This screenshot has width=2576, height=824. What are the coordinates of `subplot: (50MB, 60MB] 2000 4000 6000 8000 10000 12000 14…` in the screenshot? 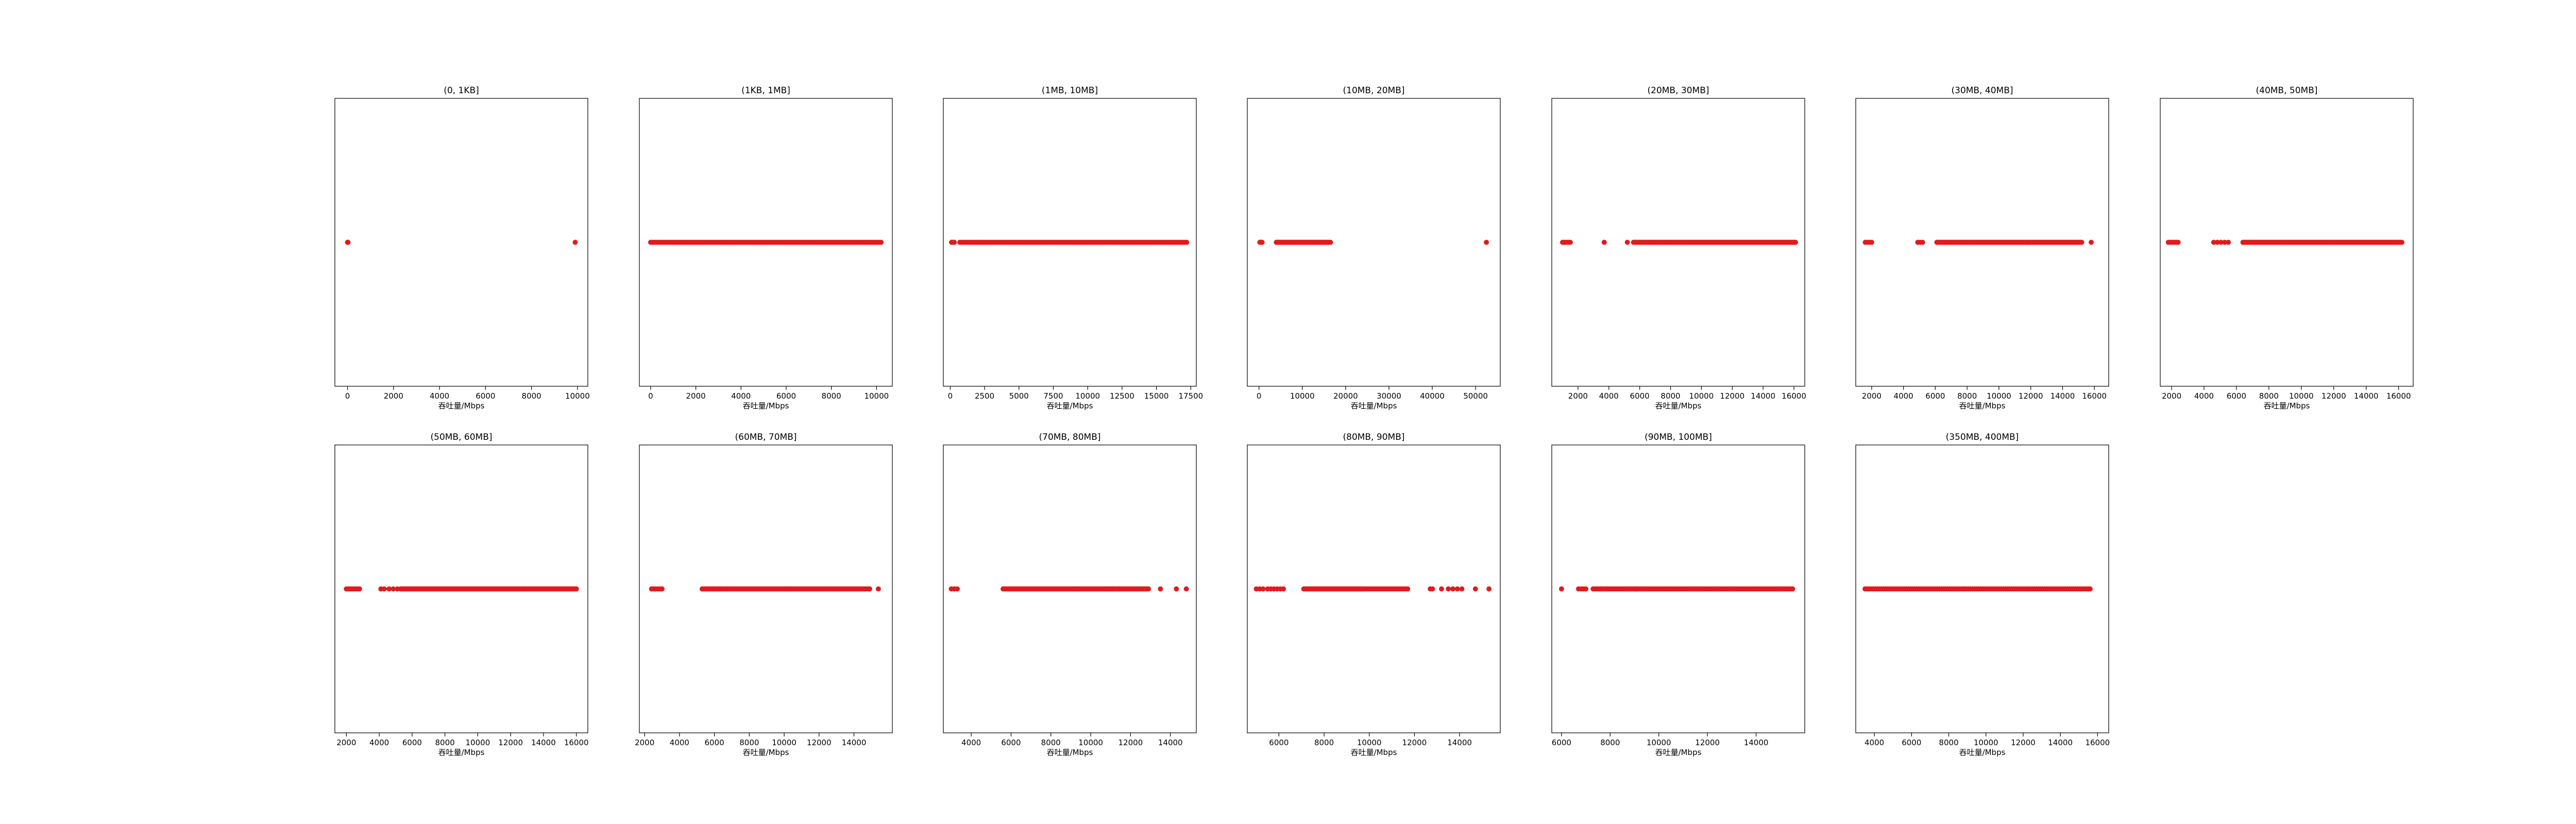 It's located at (461, 595).